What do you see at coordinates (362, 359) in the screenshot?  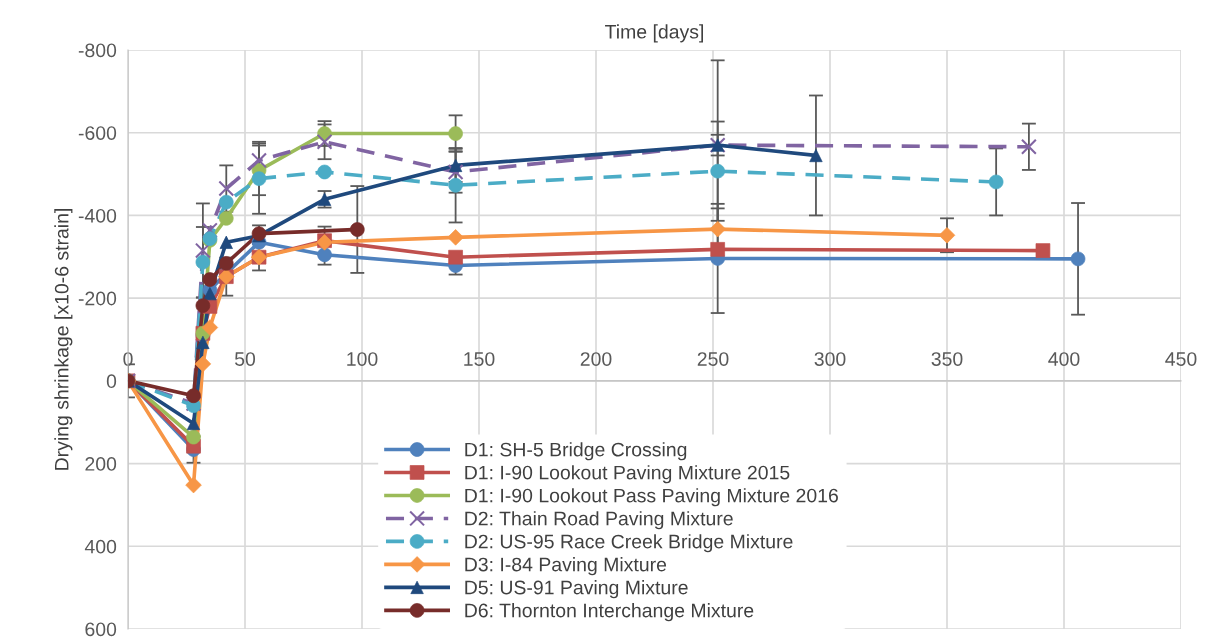 I see `x-tick-label: 100` at bounding box center [362, 359].